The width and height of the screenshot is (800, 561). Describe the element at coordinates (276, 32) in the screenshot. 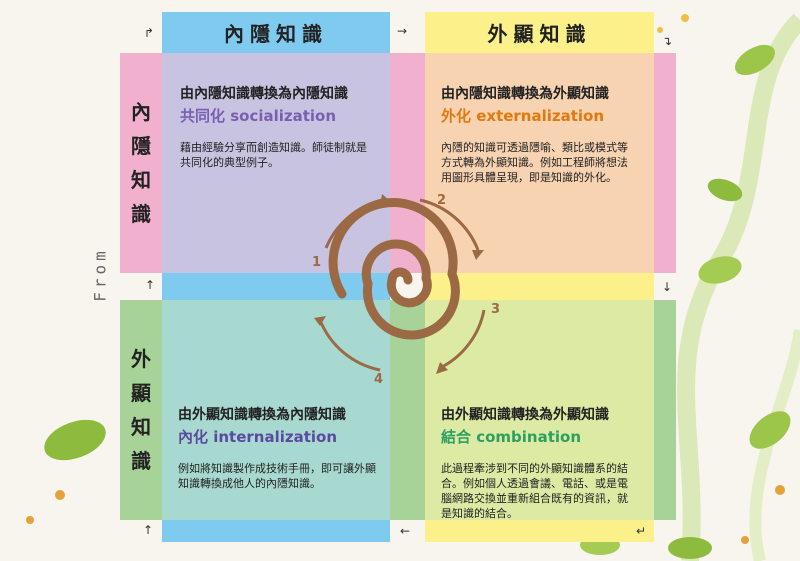

I see `header-tacit: 內隱知識` at that location.